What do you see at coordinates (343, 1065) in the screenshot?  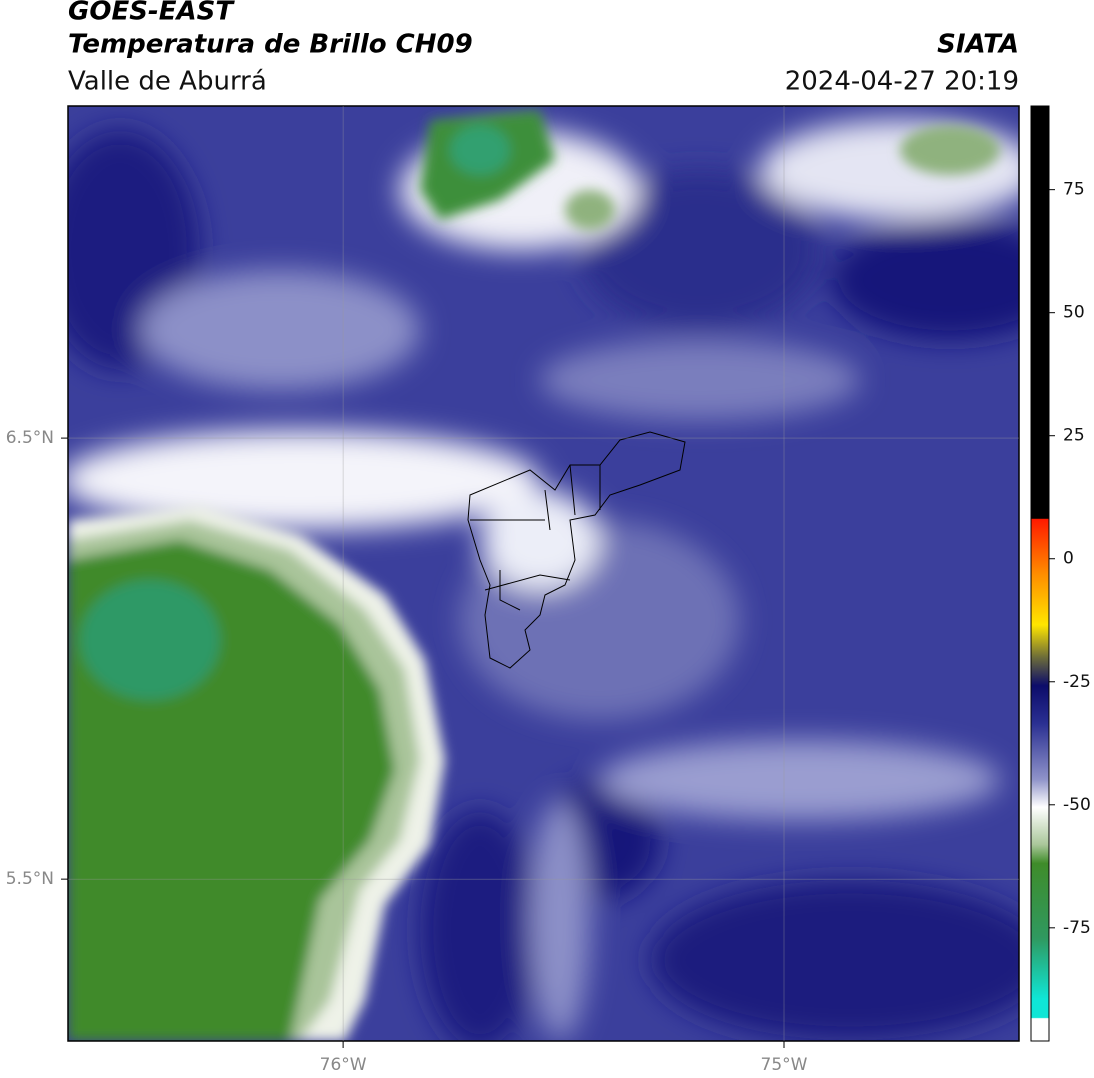 I see `x-tick-label: 76°W` at bounding box center [343, 1065].